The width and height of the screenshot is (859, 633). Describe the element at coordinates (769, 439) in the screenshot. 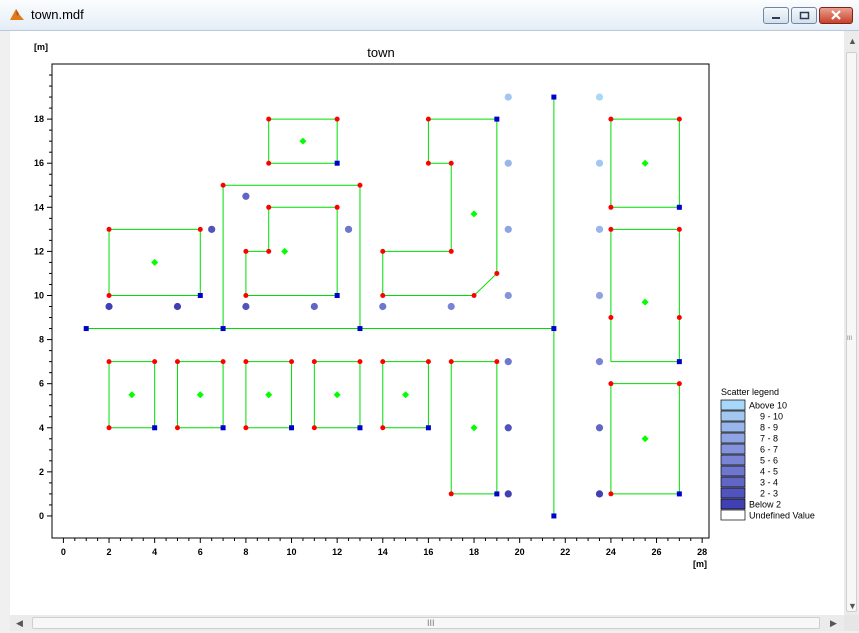

I see `legend-label: 7 - 8` at that location.